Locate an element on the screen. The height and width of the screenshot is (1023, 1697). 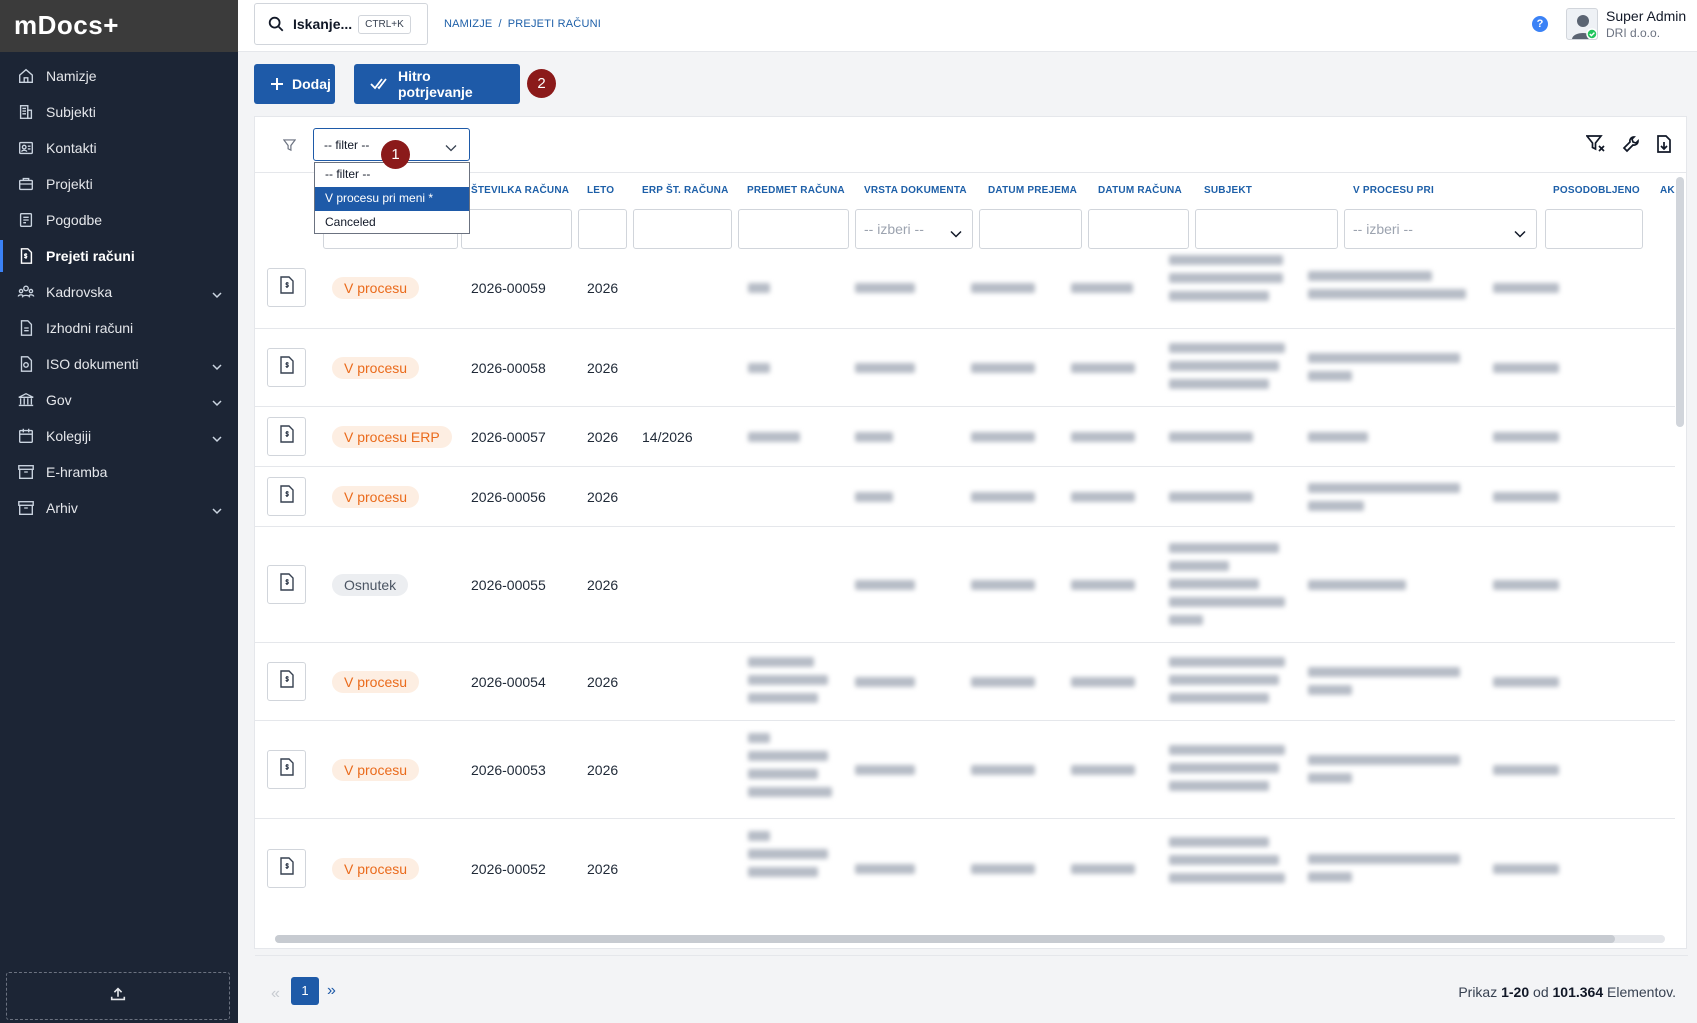
invoice-date-filter-input is located at coordinates (1138, 229).